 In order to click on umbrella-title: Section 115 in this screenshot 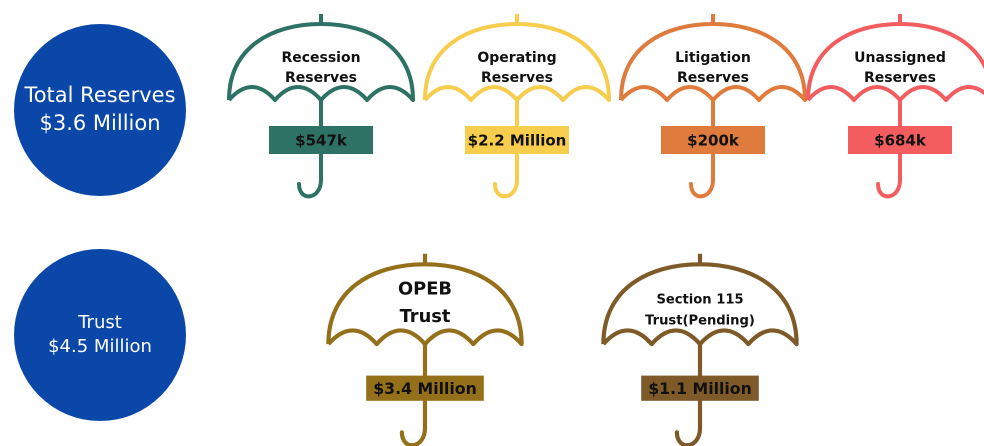, I will do `click(699, 300)`.